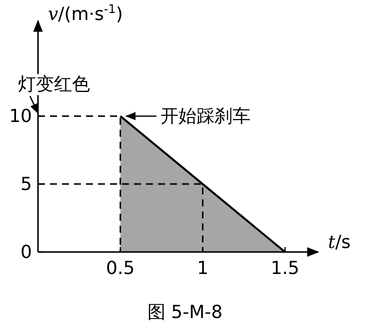 The width and height of the screenshot is (370, 333). Describe the element at coordinates (202, 268) in the screenshot. I see `x-tick-label: 1` at that location.